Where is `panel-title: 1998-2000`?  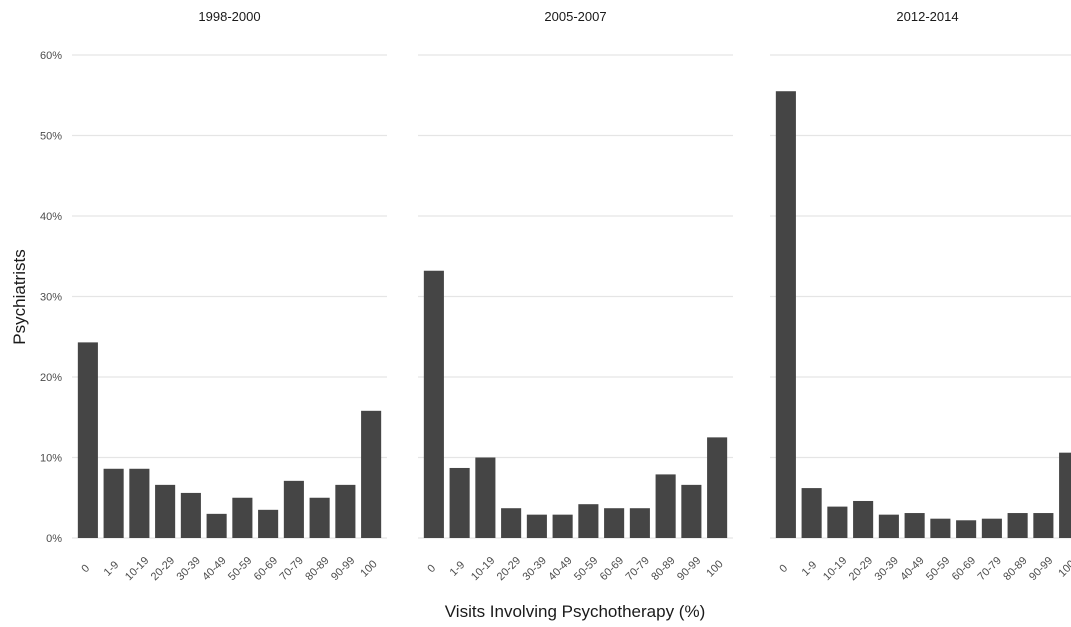
panel-title: 1998-2000 is located at coordinates (229, 16).